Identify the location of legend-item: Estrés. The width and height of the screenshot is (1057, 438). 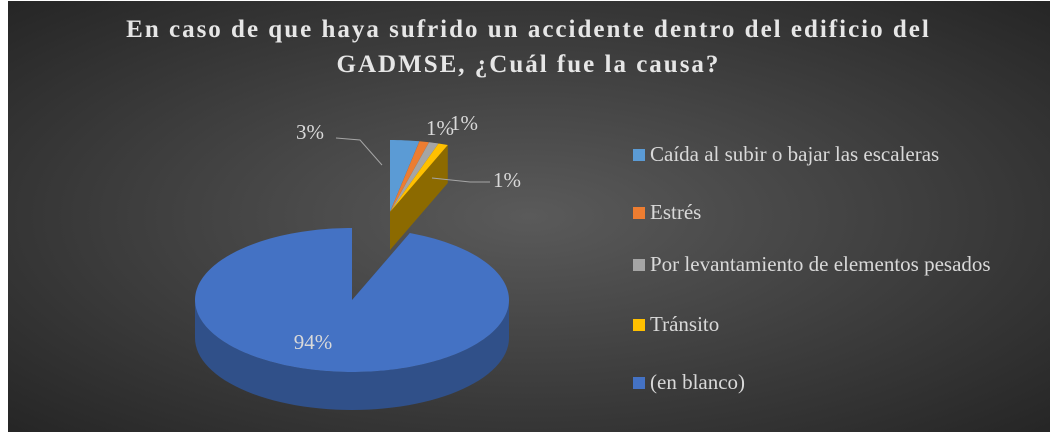
(833, 212).